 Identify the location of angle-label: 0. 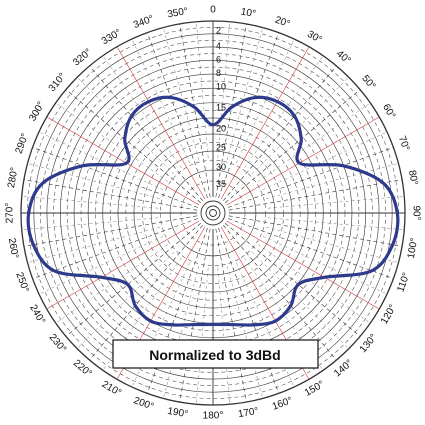
(213, 10).